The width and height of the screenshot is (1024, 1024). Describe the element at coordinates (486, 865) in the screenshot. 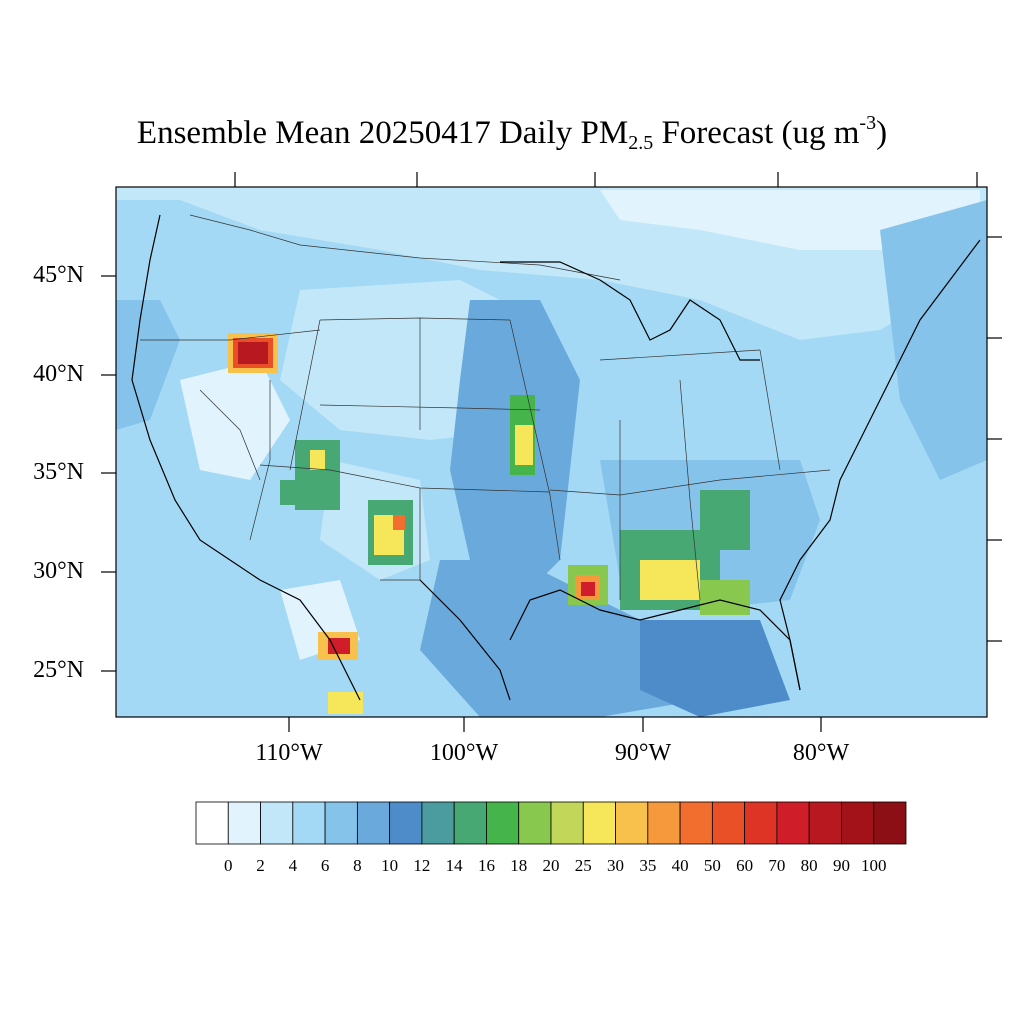

I see `colorbar-tick-label: 16` at that location.